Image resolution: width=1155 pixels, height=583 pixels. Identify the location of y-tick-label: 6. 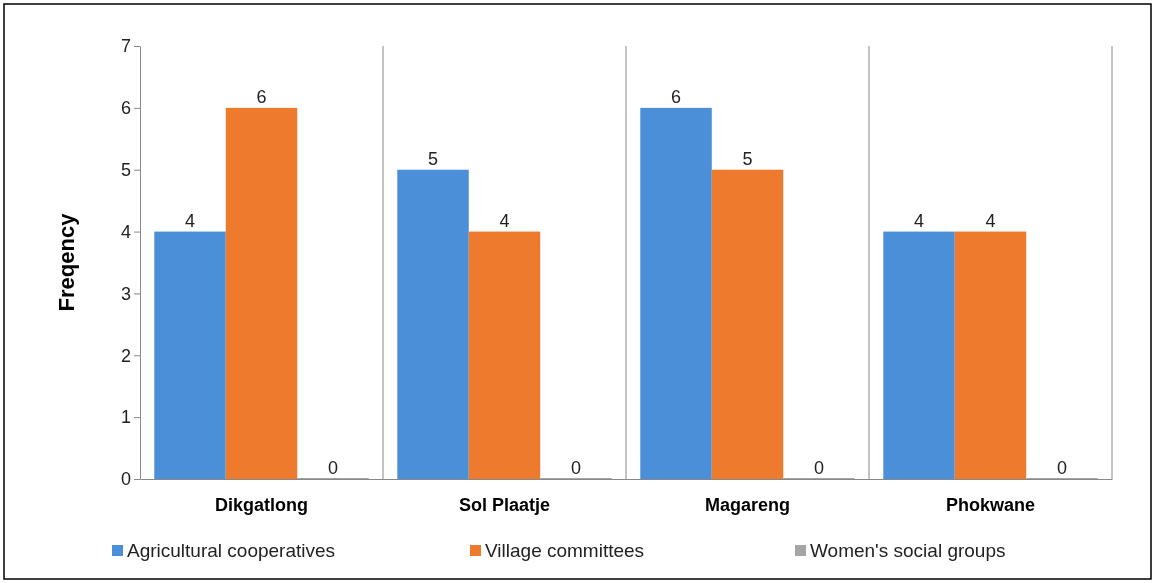
(125, 108).